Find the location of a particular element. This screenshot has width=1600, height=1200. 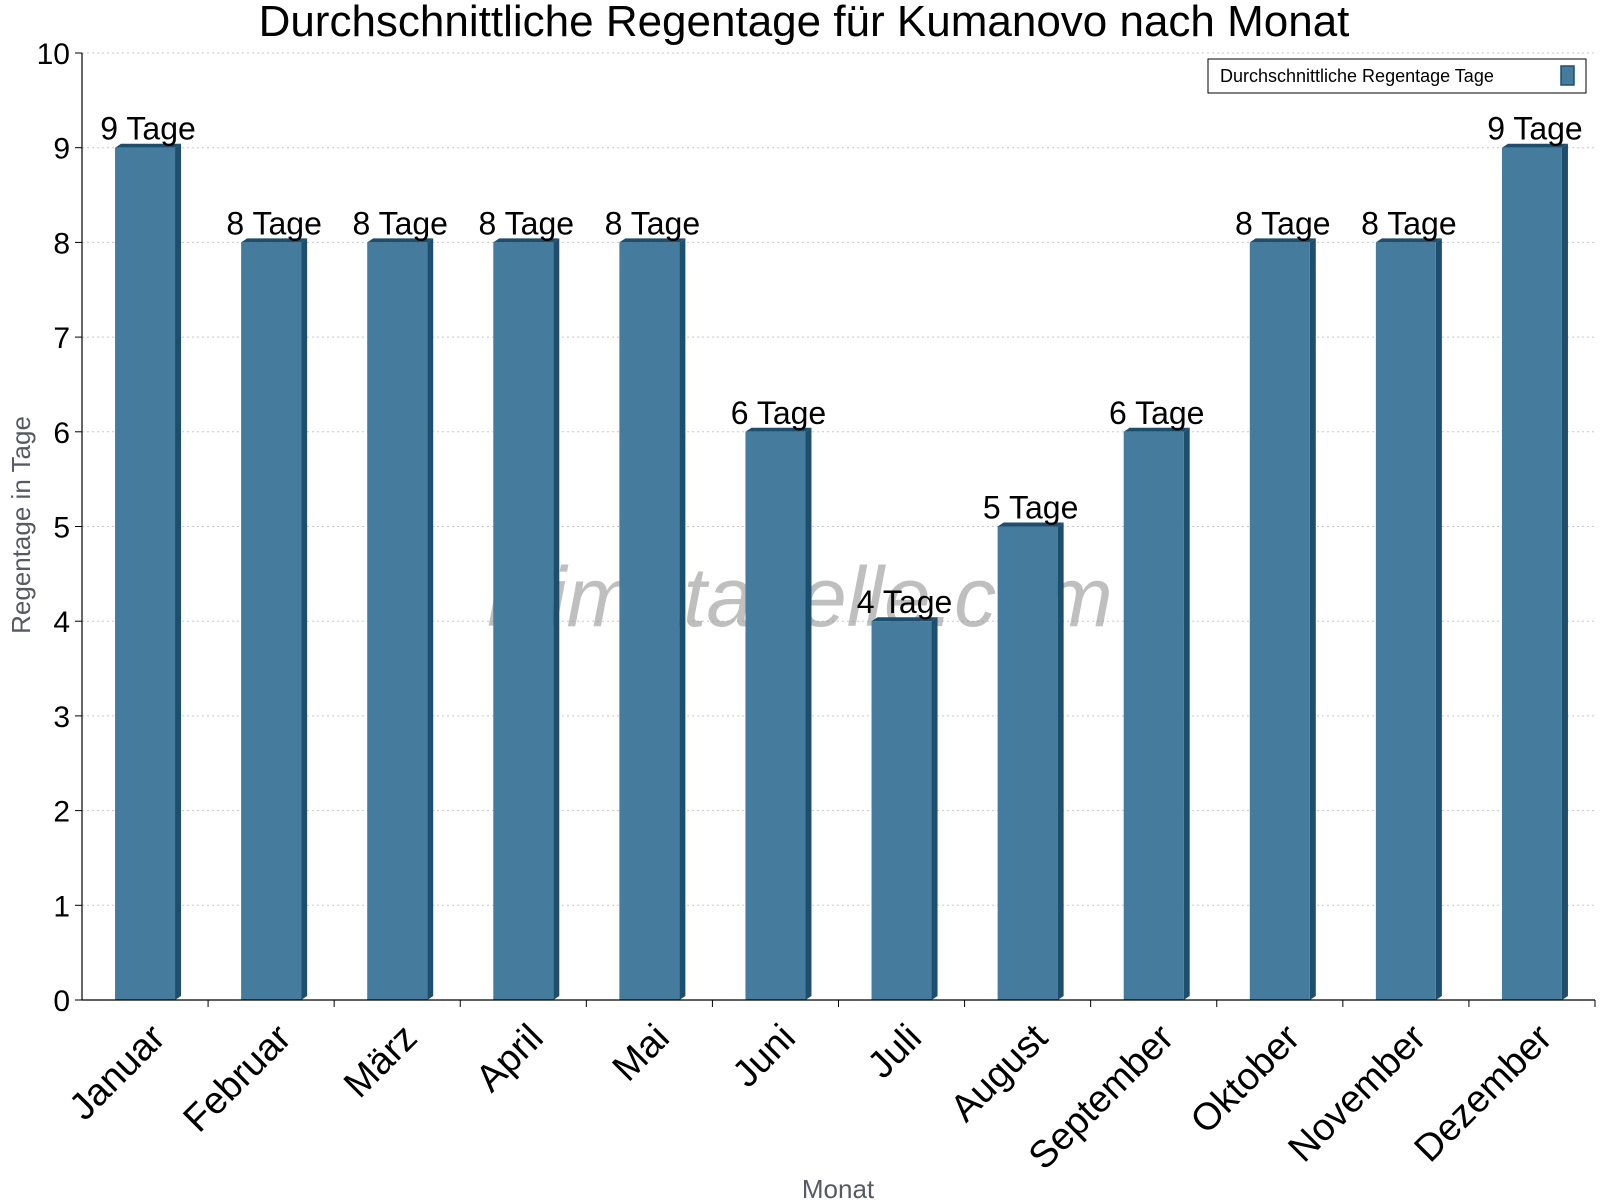

y-axis-label: Regentage in Tage is located at coordinates (21, 525).